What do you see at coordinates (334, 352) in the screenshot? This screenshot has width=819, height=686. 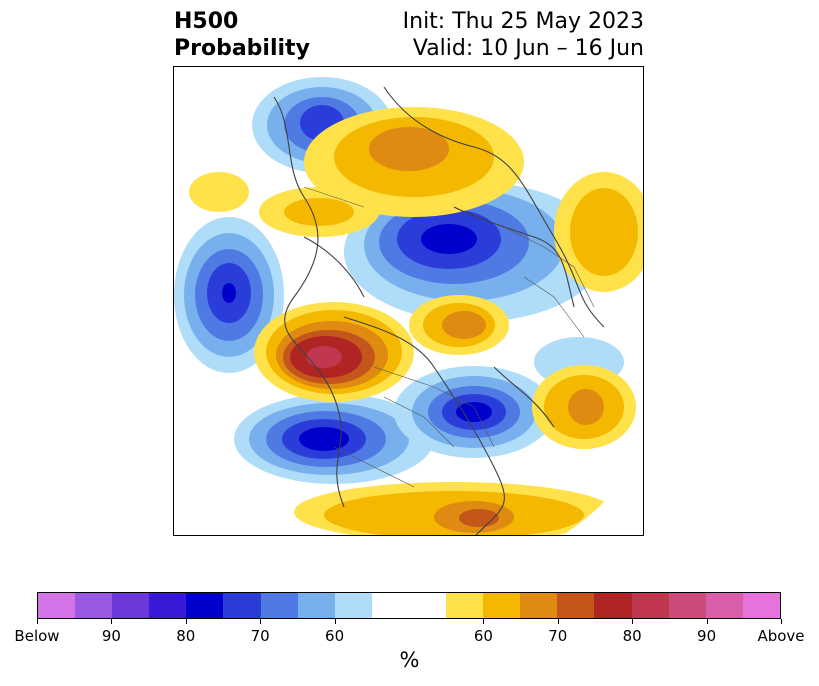 I see `above-center-west` at bounding box center [334, 352].